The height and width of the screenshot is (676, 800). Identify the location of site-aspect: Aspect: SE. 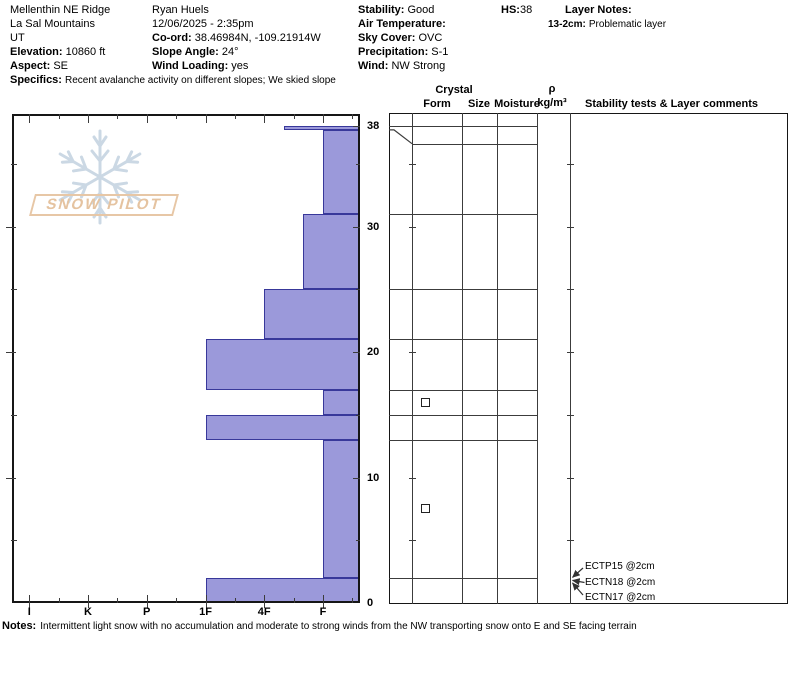
(39, 66).